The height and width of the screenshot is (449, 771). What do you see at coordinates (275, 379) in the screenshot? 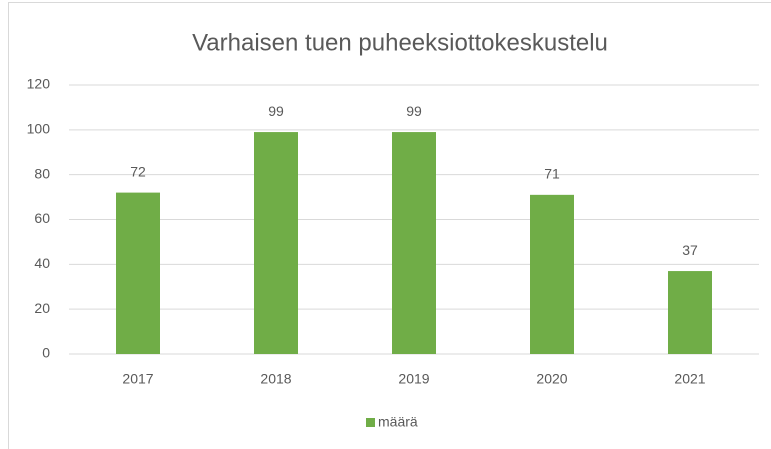
I see `x-tick-label: 2018` at bounding box center [275, 379].